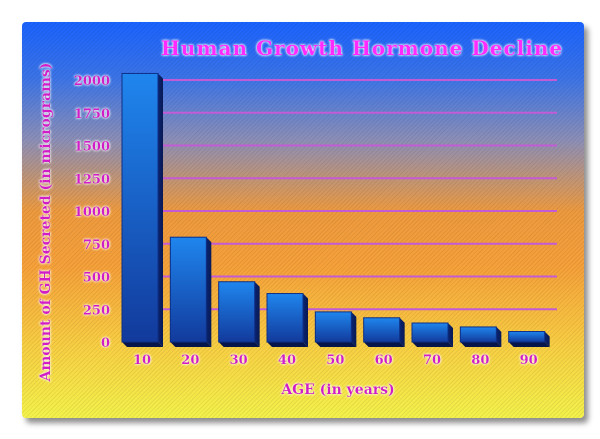 This screenshot has height=439, width=600. I want to click on x-tick-label: 30, so click(239, 360).